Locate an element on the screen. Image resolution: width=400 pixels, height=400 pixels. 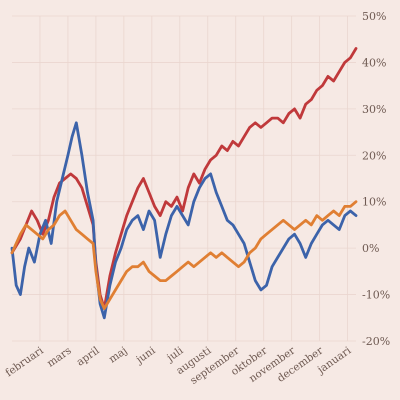
y-tick-label: 0% is located at coordinates (370, 248).